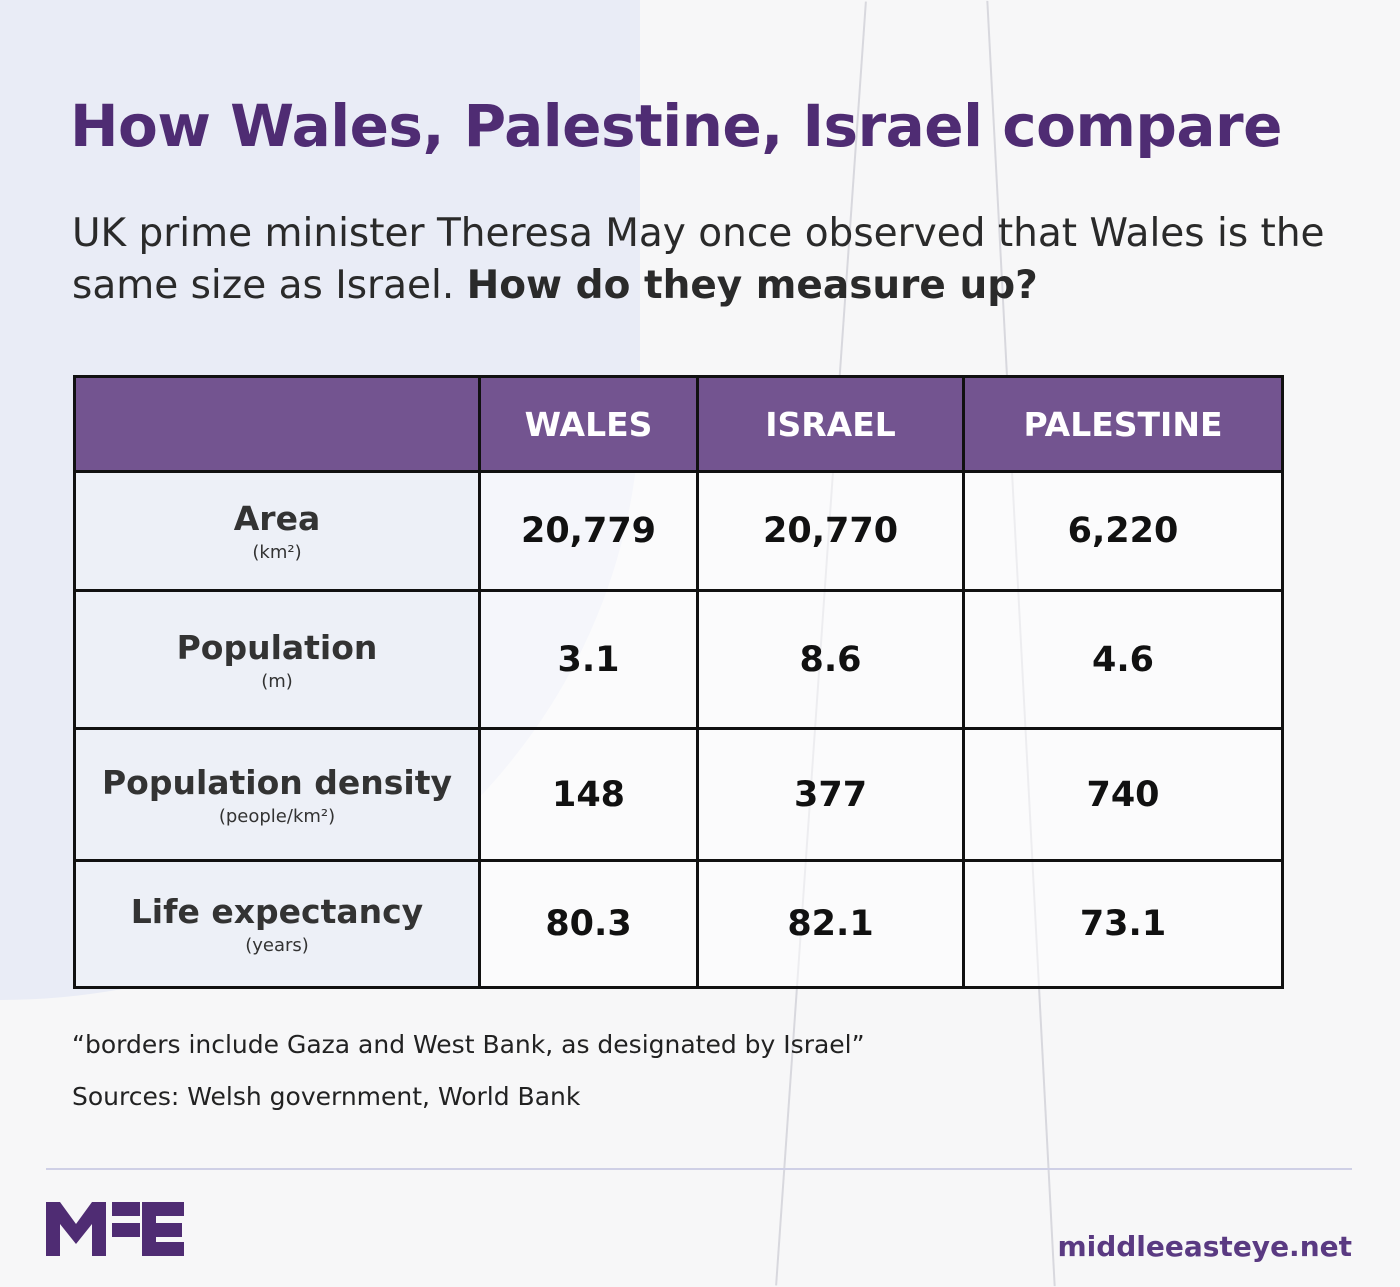  I want to click on table-cell: 82.1, so click(831, 924).